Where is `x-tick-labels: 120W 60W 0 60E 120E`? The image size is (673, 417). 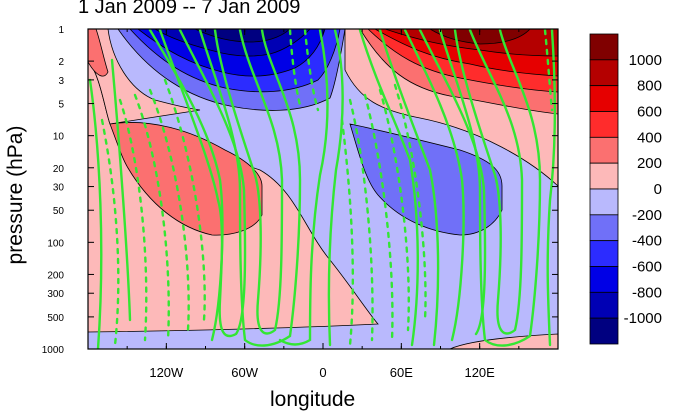
x-tick-labels: 120W 60W 0 60E 120E is located at coordinates (322, 372).